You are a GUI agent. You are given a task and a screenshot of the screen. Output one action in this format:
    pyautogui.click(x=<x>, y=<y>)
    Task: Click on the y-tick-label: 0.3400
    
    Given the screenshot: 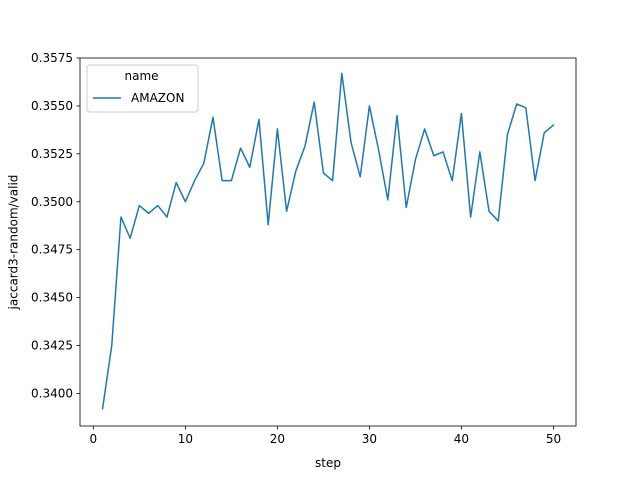 What is the action you would take?
    pyautogui.click(x=52, y=393)
    